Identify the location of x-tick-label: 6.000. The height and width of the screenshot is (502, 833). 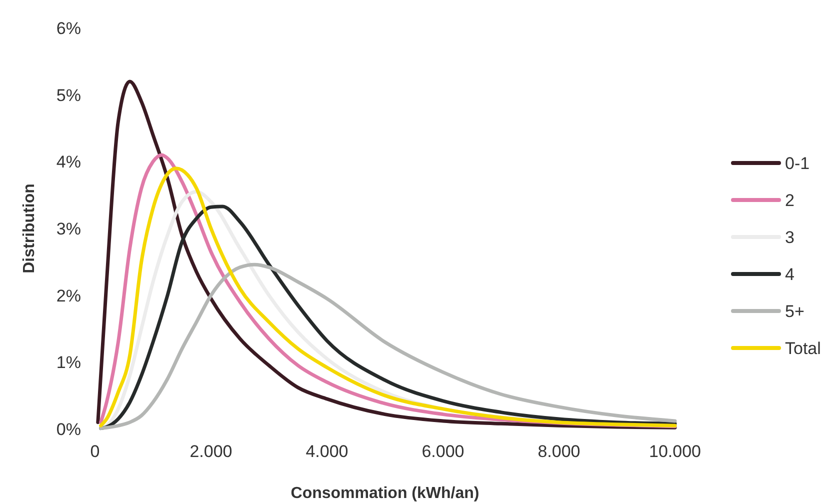
(443, 451).